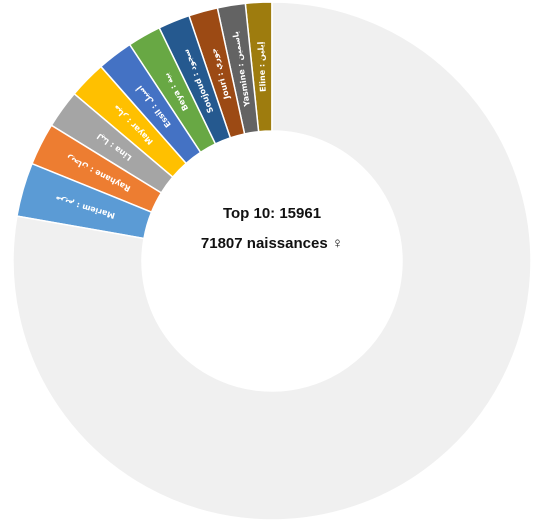  I want to click on center-births-text: 71807 naissances ♀, so click(272, 243).